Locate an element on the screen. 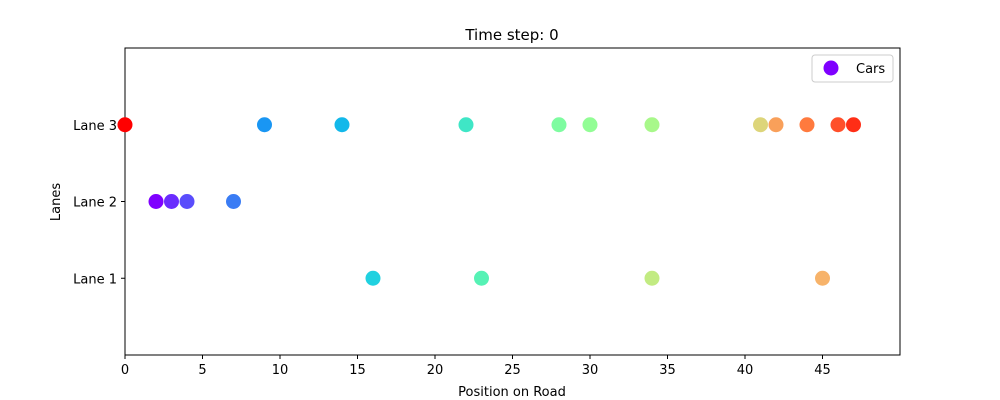 The height and width of the screenshot is (400, 1000). y-axis-ticks: Lane 1 Lane 2 Lane 3 is located at coordinates (99, 203).